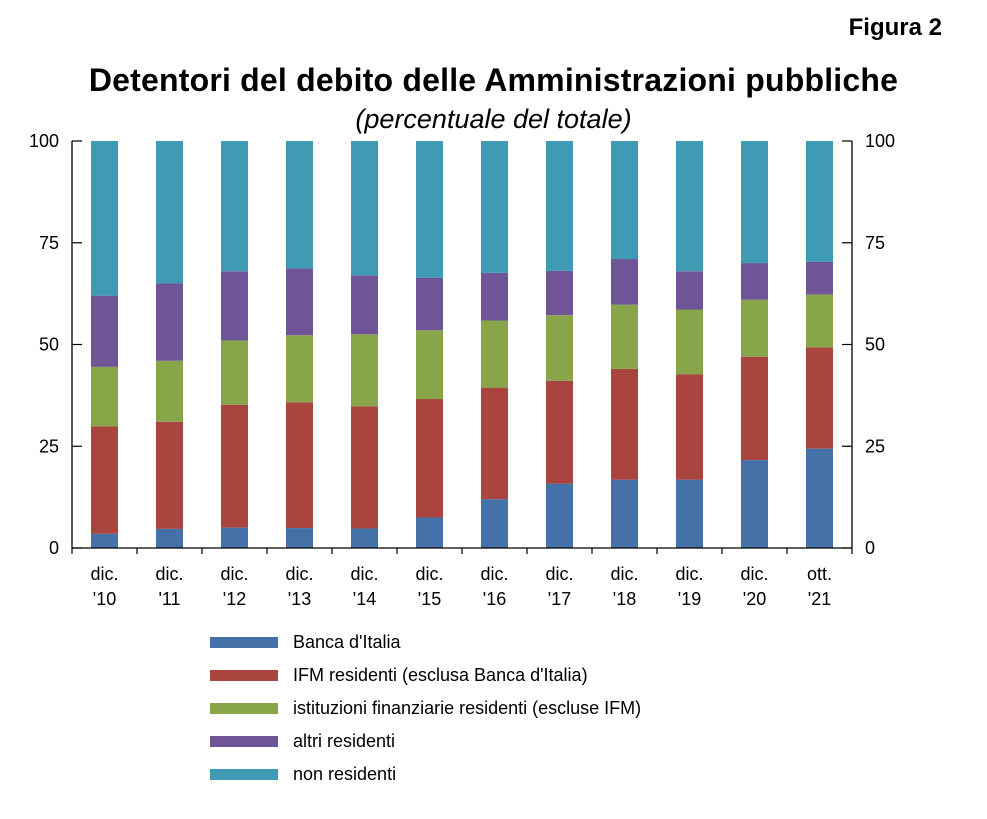 Image resolution: width=987 pixels, height=819 pixels. What do you see at coordinates (49, 345) in the screenshot?
I see `y-tick-label-left: 50` at bounding box center [49, 345].